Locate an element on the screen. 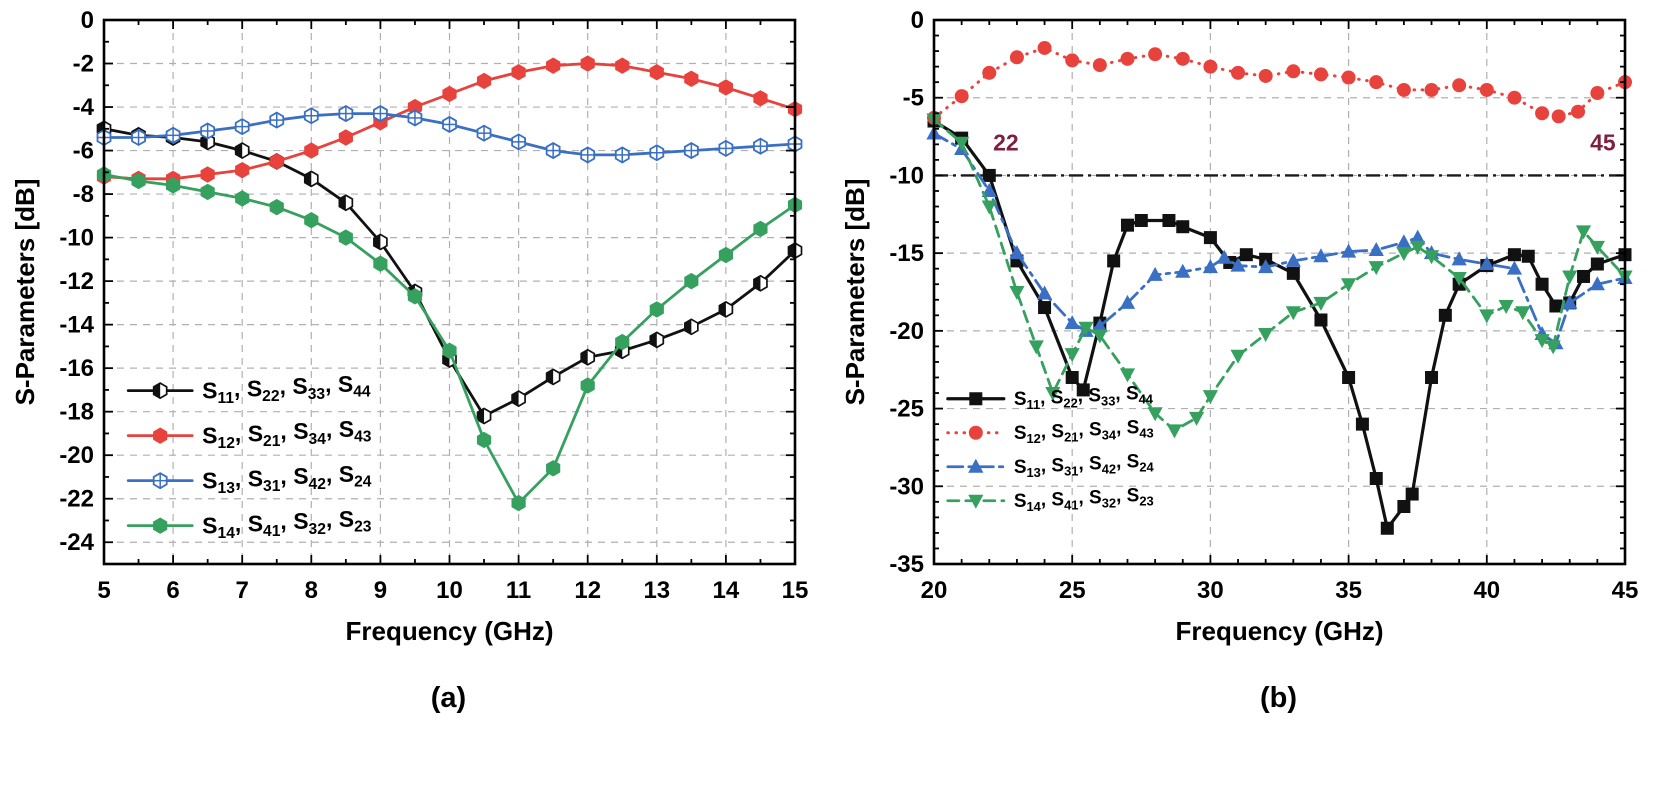 The image size is (1659, 810). svg-text: 25 is located at coordinates (1072, 590).